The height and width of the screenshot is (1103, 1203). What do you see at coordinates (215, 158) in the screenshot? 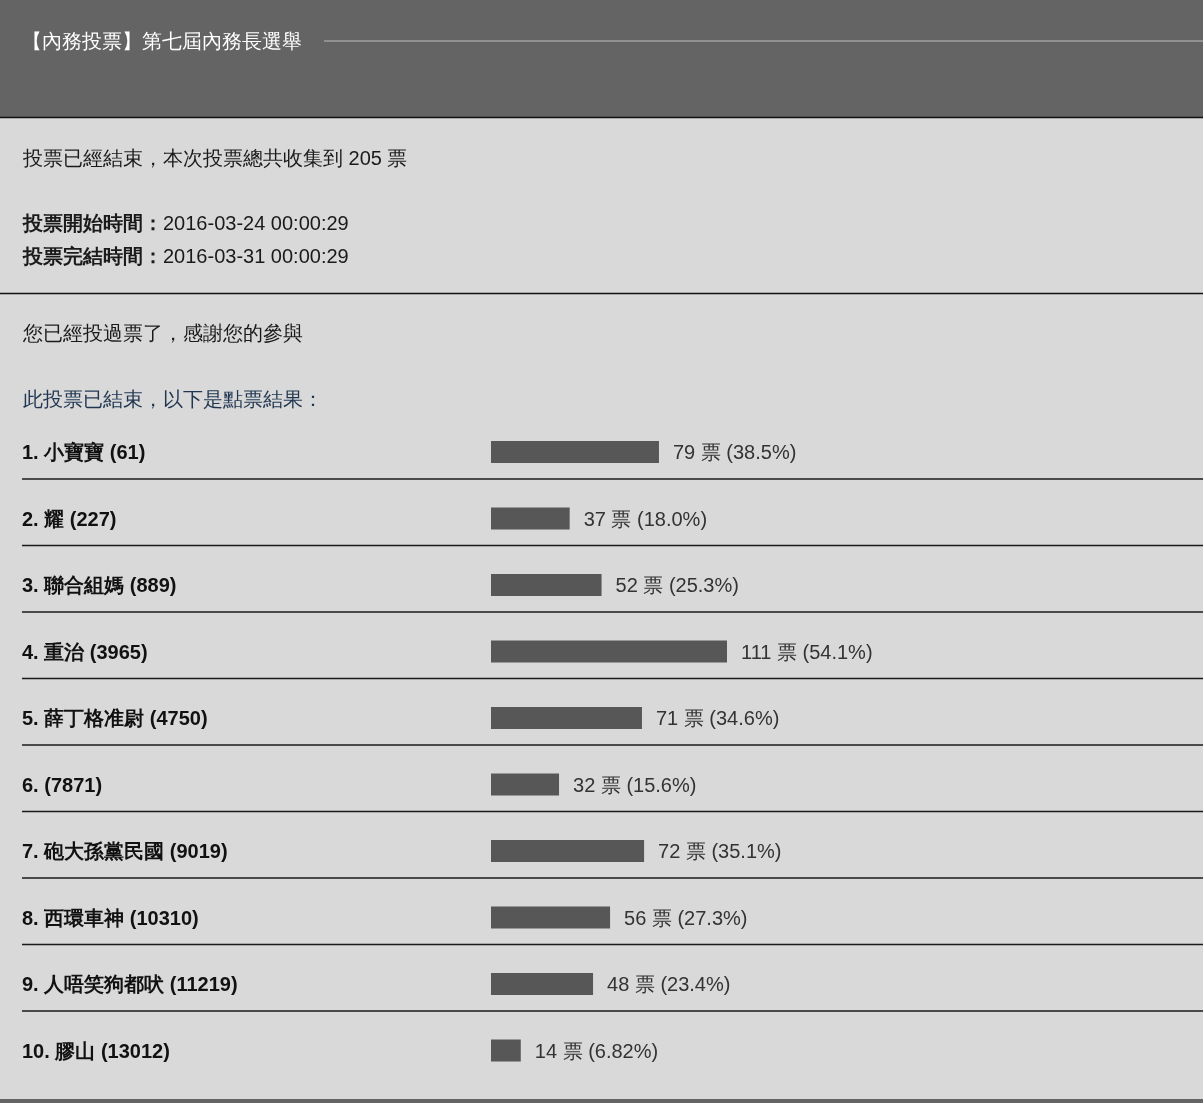
I see `text: 投票已經結束，本次投票總共收集到 205 票` at bounding box center [215, 158].